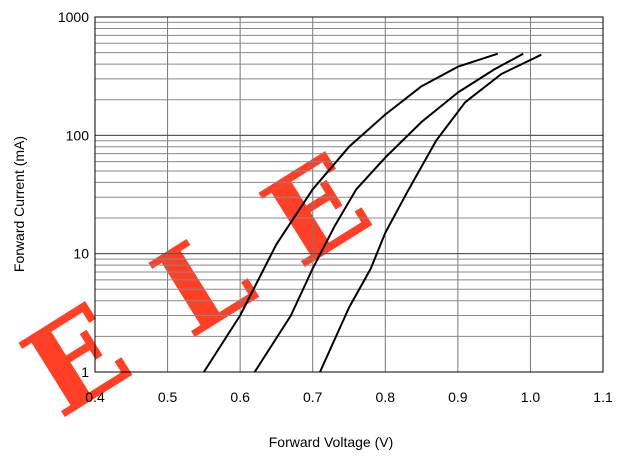 This screenshot has height=459, width=631. What do you see at coordinates (78, 135) in the screenshot?
I see `y-tick-label: 100` at bounding box center [78, 135].